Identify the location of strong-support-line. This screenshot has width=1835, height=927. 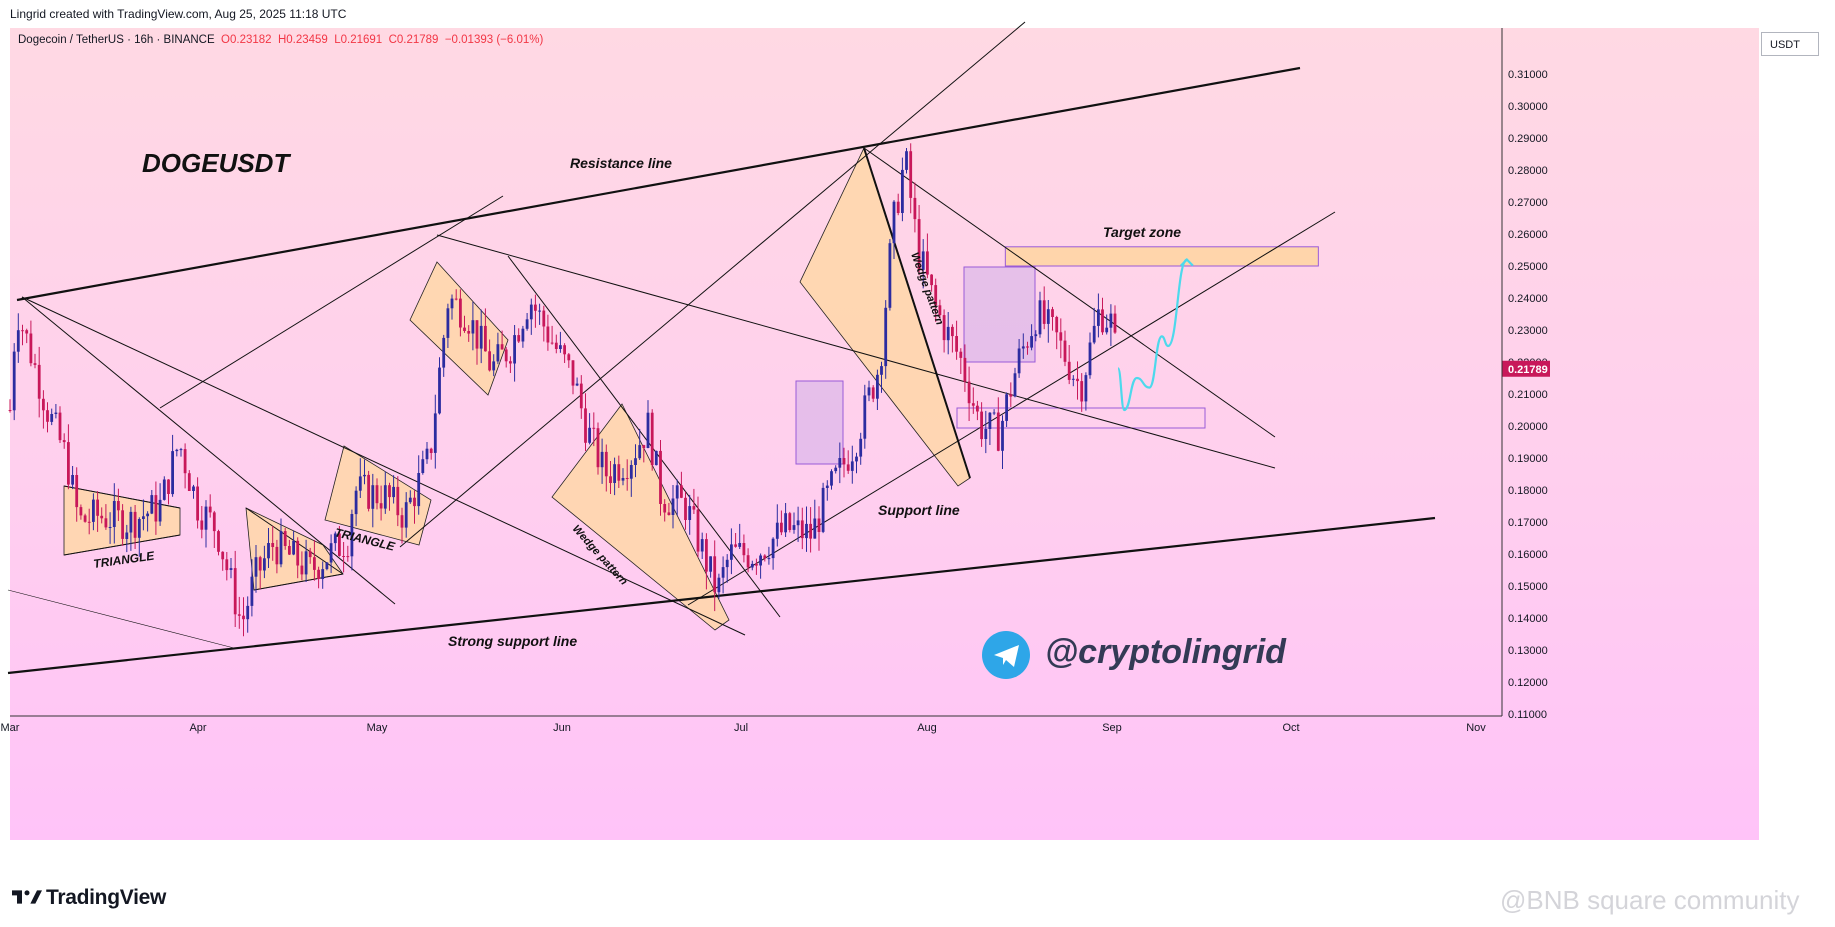
(721, 595).